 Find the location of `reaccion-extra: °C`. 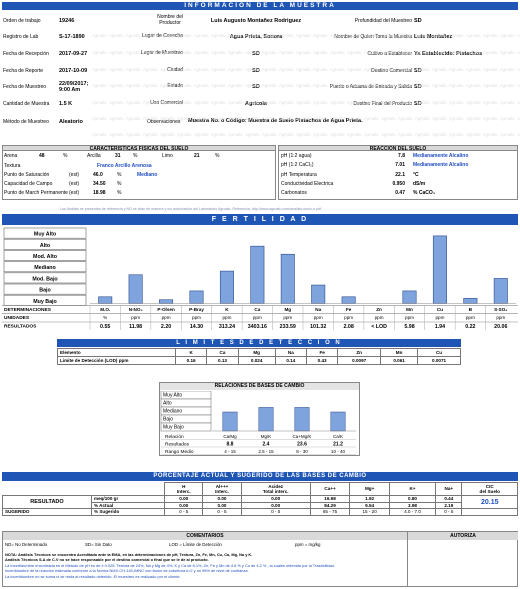

reaccion-extra: °C is located at coordinates (416, 174).